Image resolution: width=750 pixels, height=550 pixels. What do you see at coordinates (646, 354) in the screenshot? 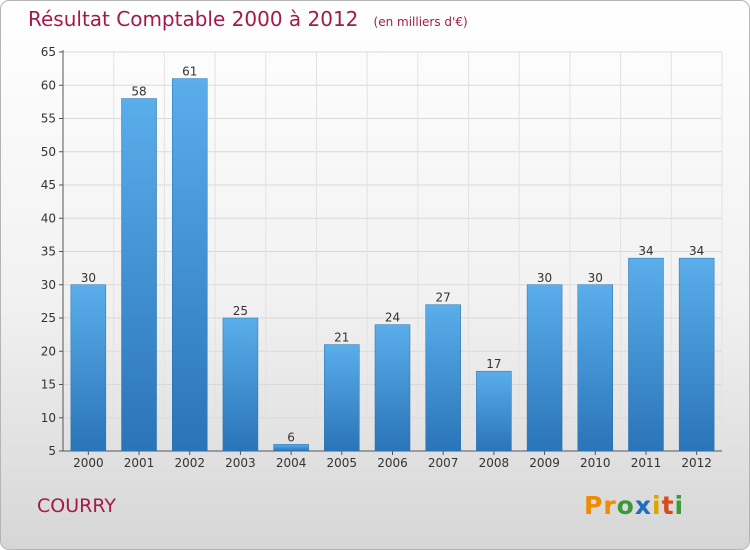
I see `bar-2011` at bounding box center [646, 354].